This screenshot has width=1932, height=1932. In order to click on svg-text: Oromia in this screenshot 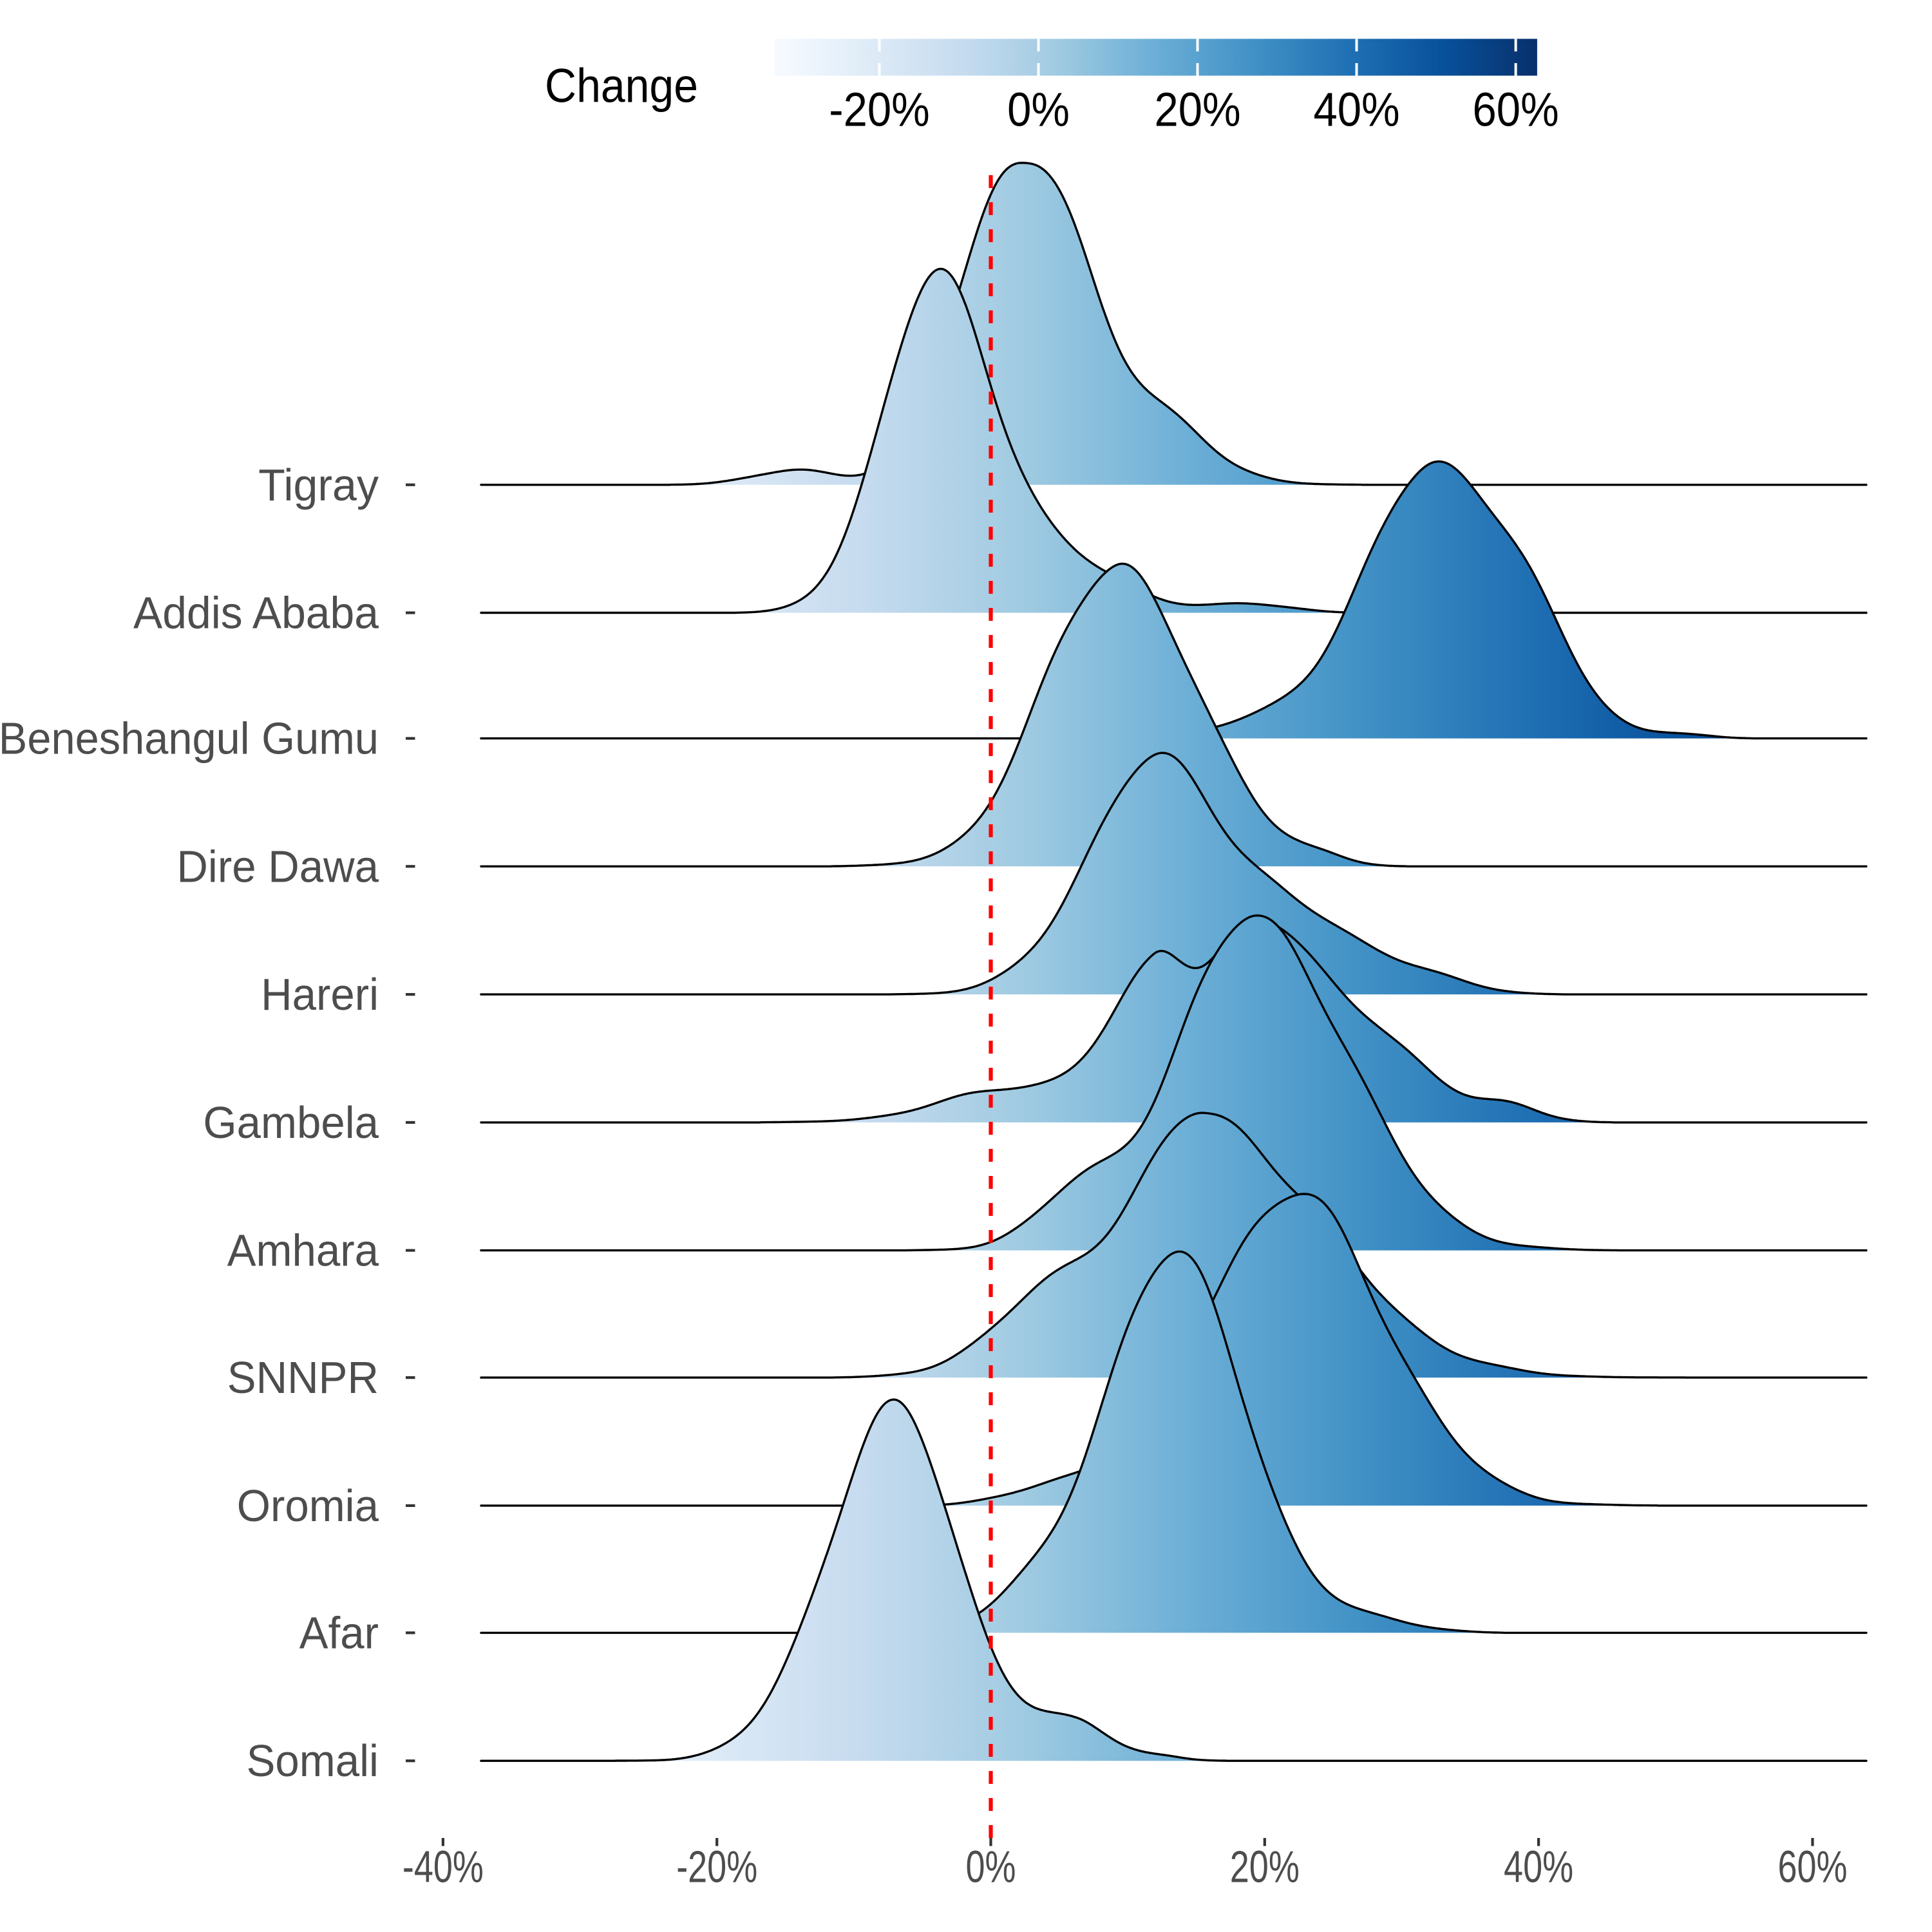, I will do `click(308, 1506)`.